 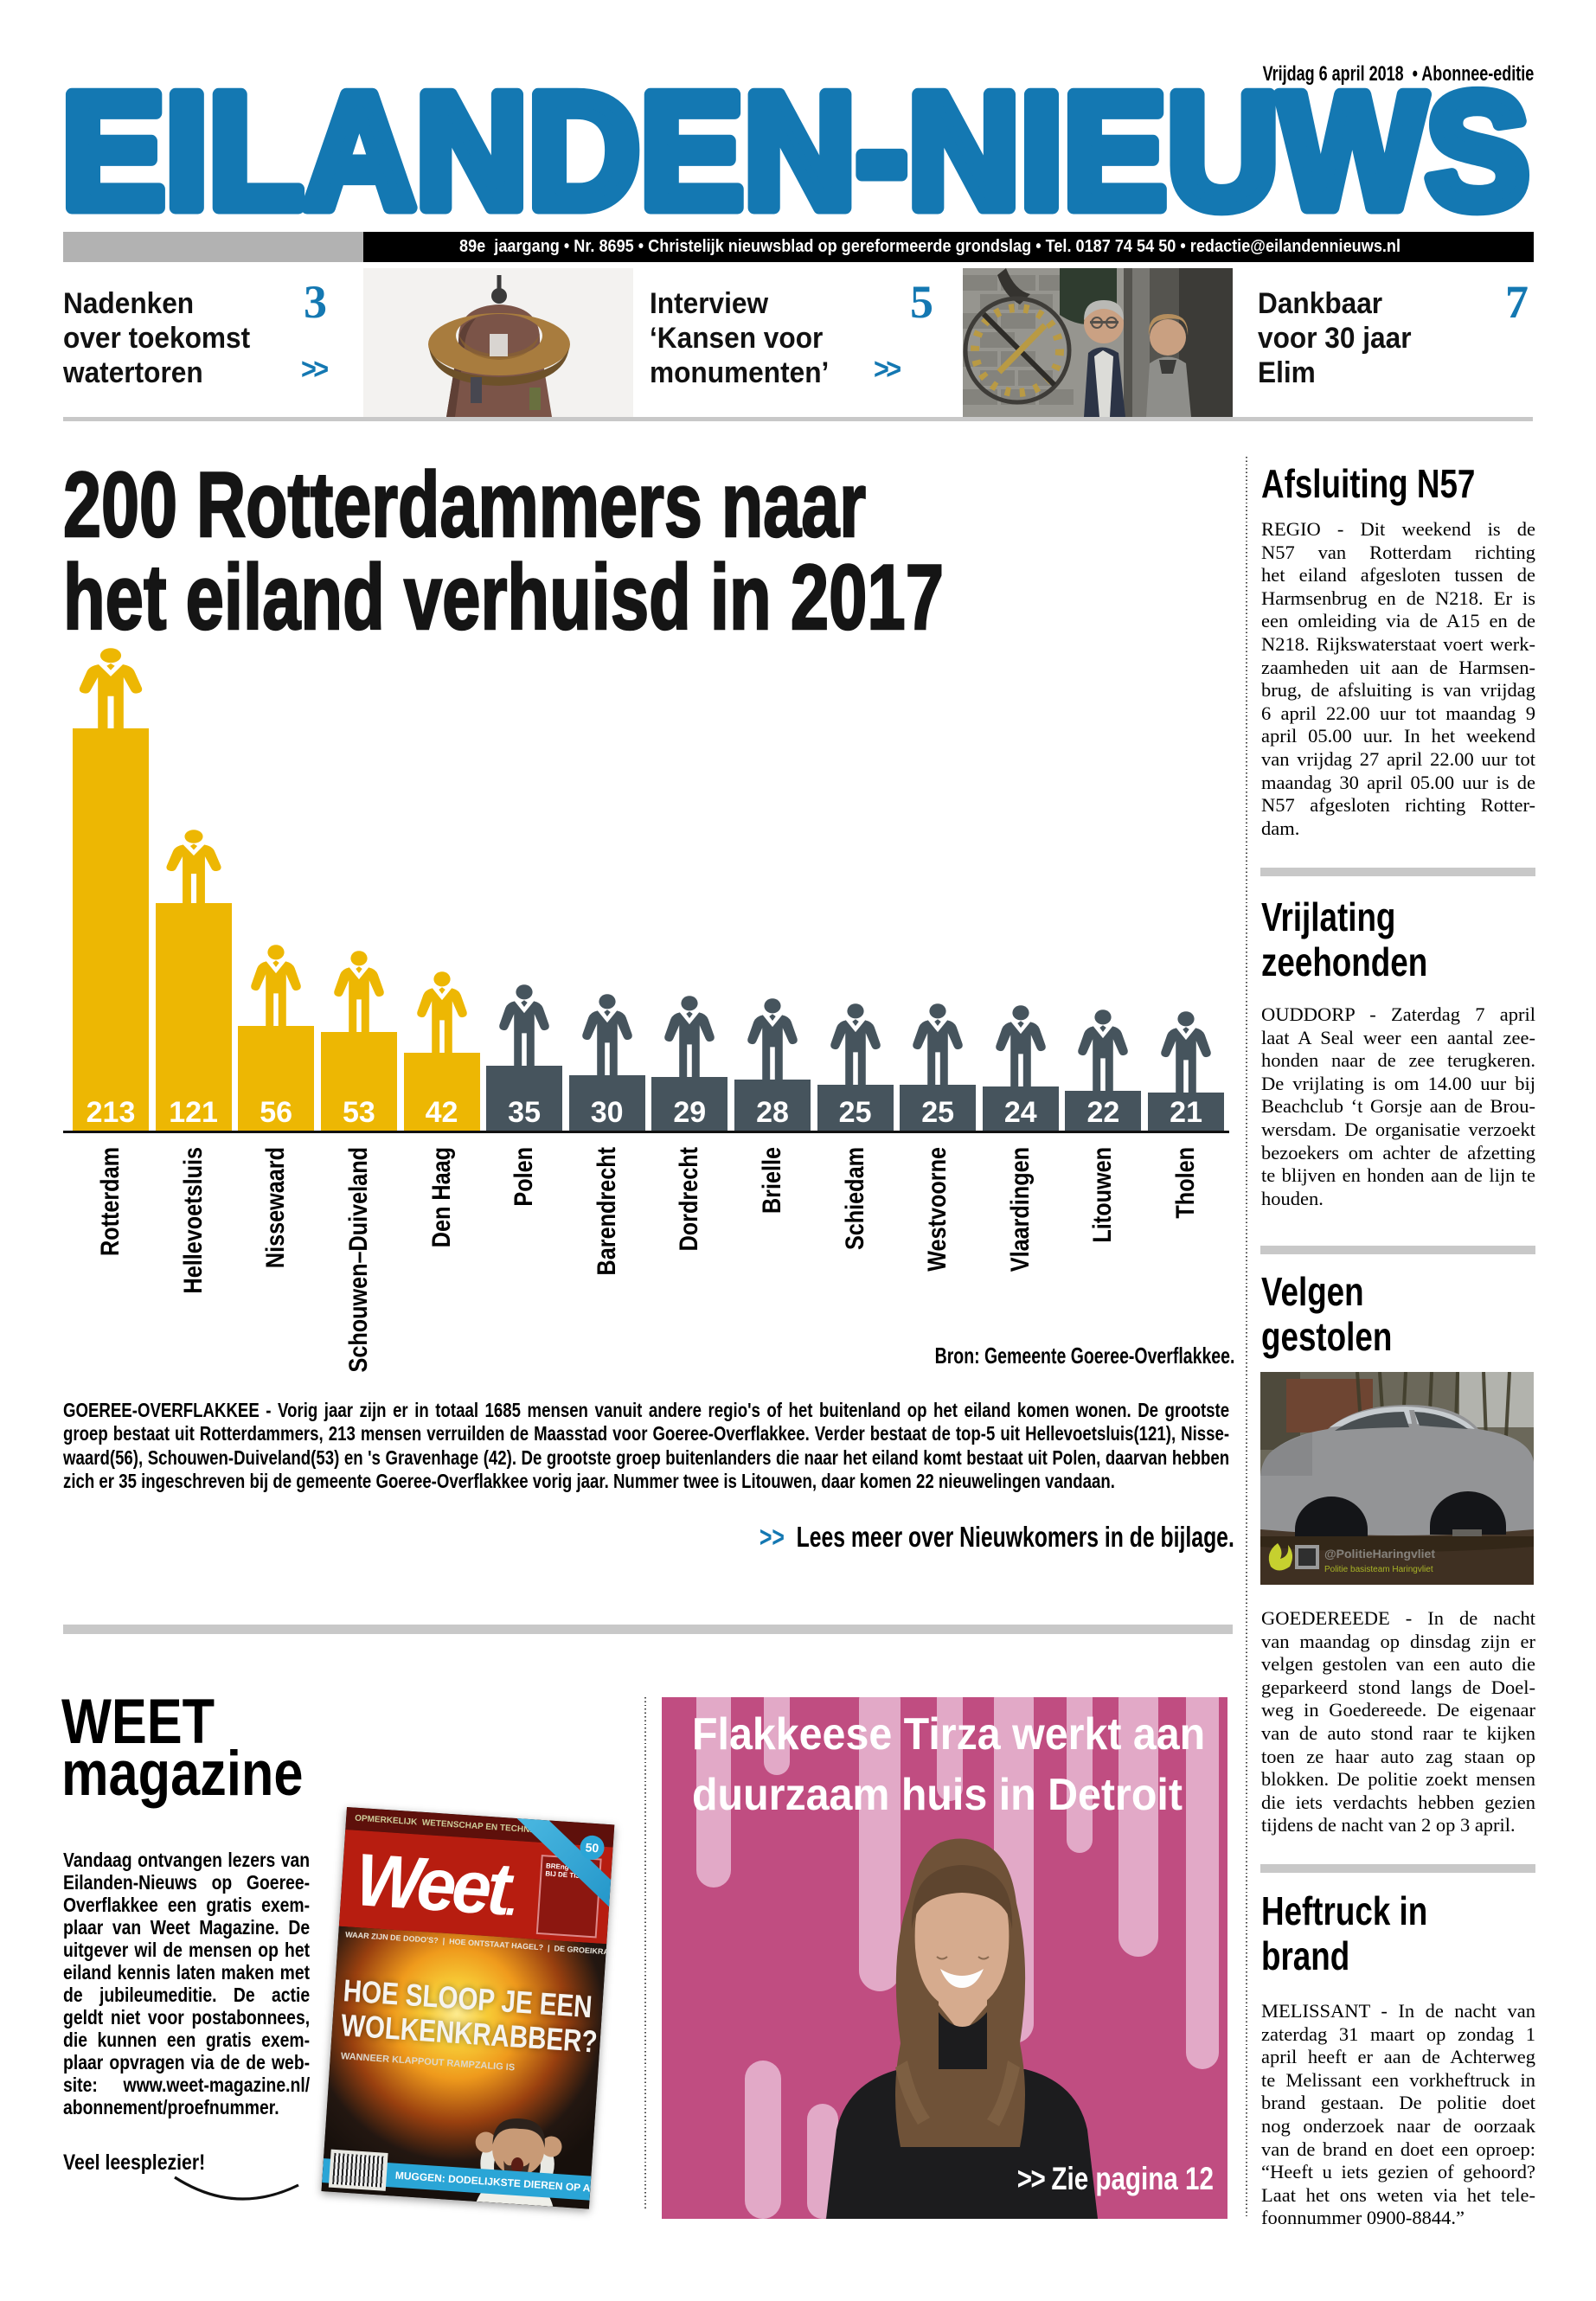 What do you see at coordinates (795, 151) in the screenshot?
I see `svg-text: EILANDEN-NIEUWS` at bounding box center [795, 151].